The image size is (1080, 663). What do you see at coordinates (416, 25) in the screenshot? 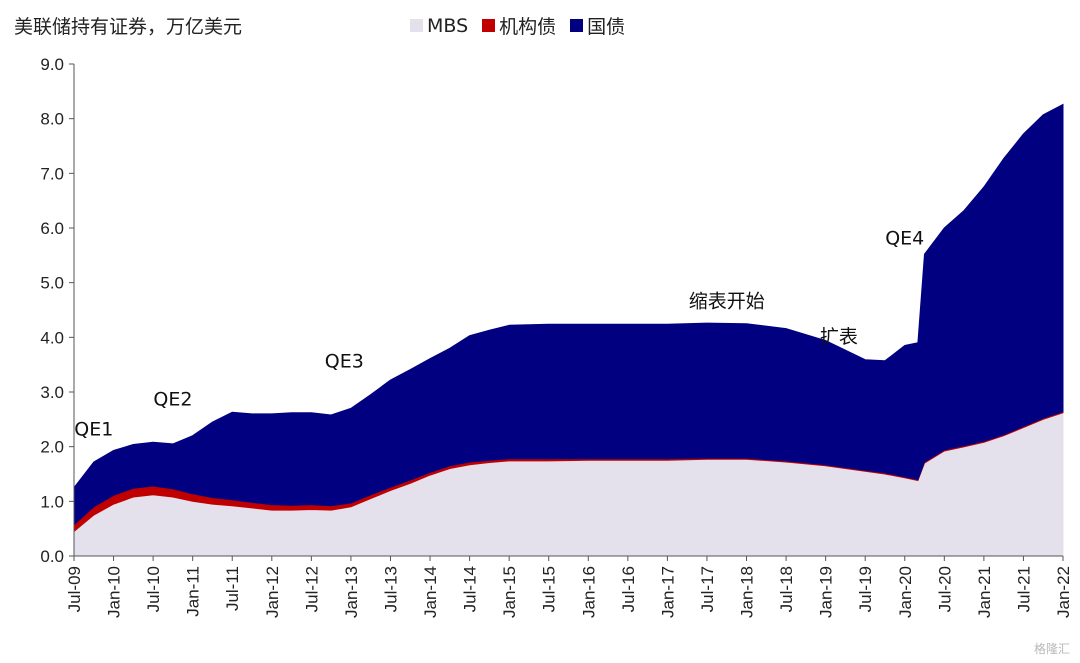
I see `legend-swatch-mbs` at bounding box center [416, 25].